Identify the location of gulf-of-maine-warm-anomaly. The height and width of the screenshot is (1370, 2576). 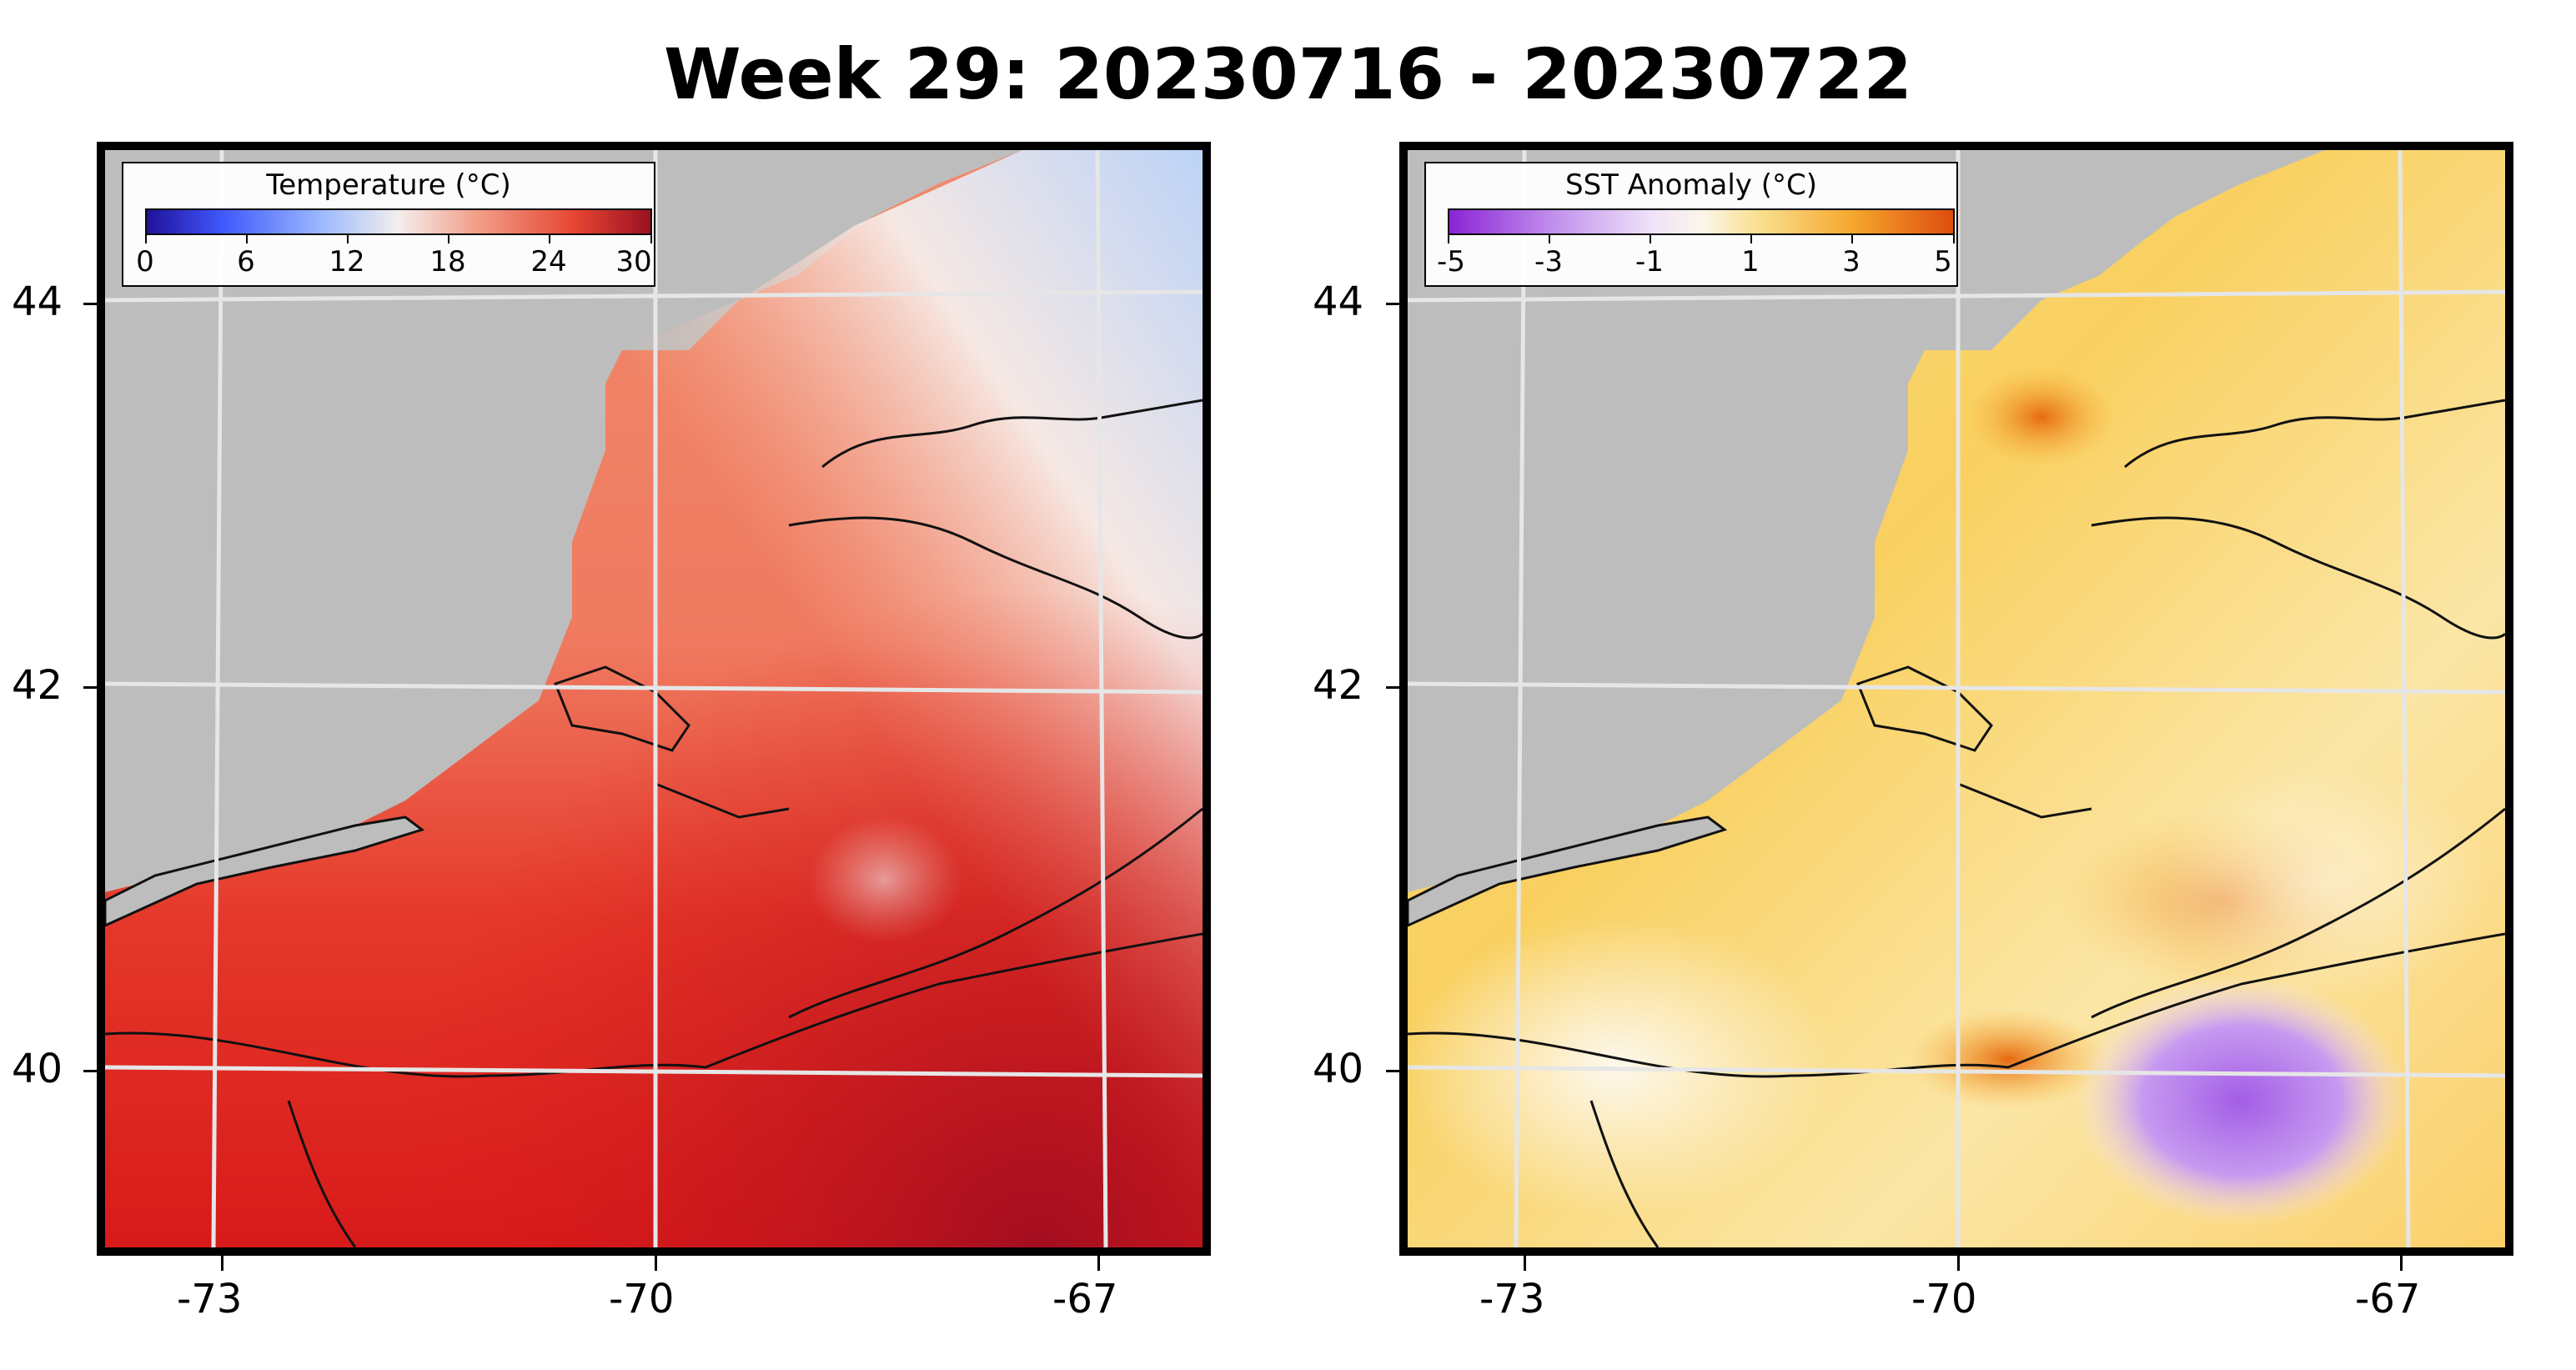
(2041, 417).